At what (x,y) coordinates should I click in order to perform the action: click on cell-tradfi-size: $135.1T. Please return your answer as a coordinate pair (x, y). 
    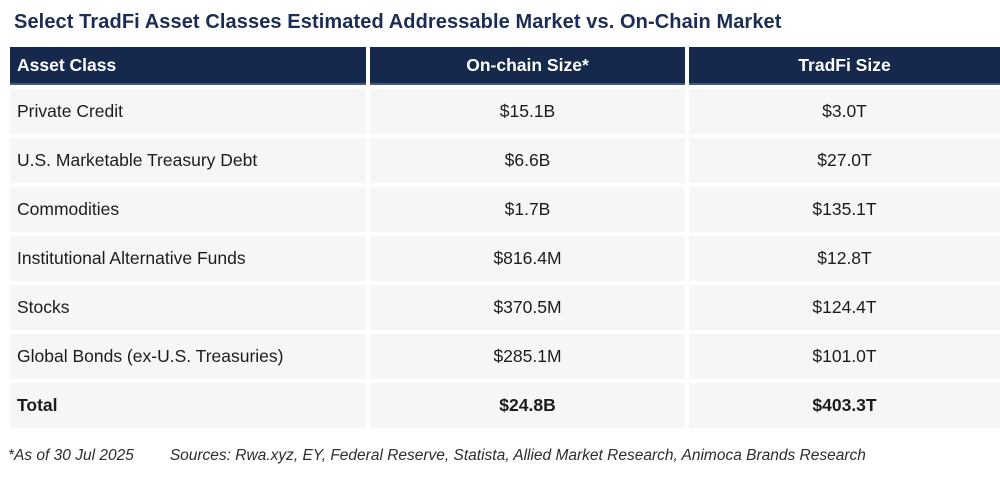
    Looking at the image, I should click on (844, 209).